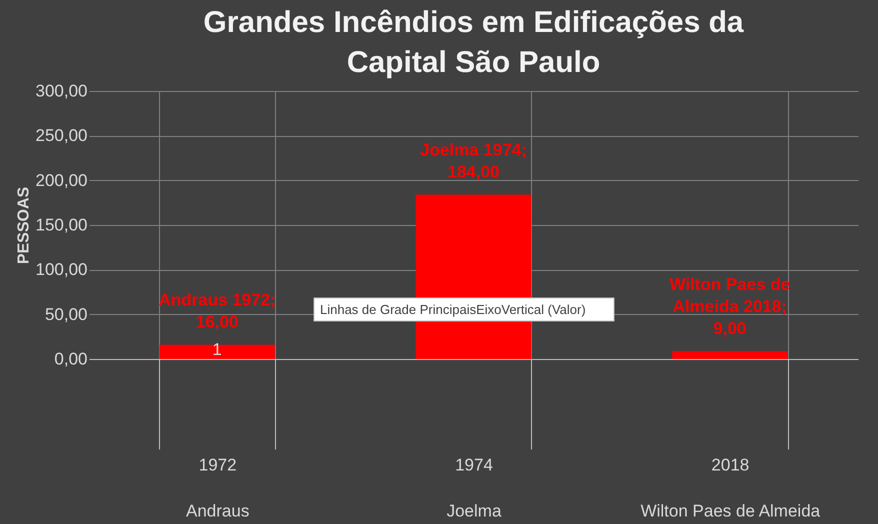 This screenshot has height=524, width=878. I want to click on data-label: Andraus 1972; 16,00, so click(217, 311).